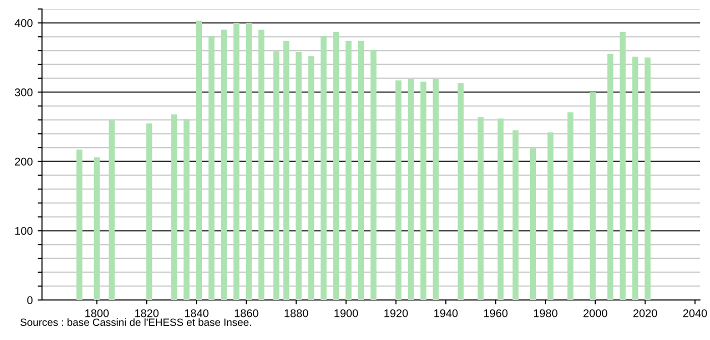 This screenshot has height=340, width=710. I want to click on x-tick-label: 1920, so click(396, 313).